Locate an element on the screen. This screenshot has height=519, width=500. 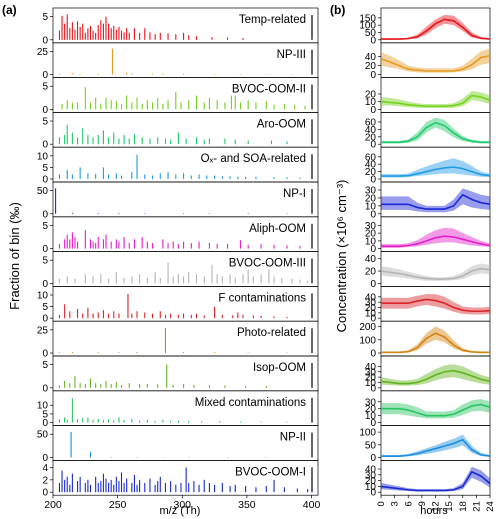
spectrum-frame is located at coordinates (185, 478).